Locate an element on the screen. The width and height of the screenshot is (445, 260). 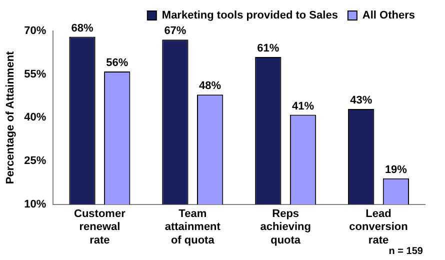
legend-label: Marketing tools provided to Sales is located at coordinates (250, 16).